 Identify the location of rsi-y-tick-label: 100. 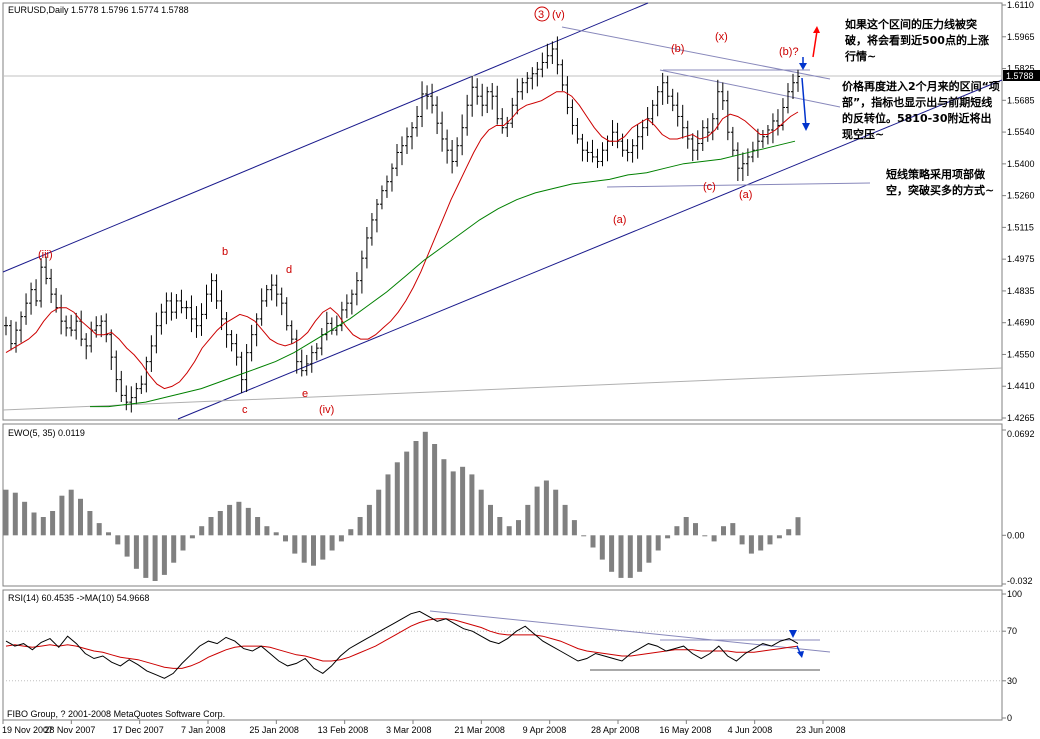
(1014, 594).